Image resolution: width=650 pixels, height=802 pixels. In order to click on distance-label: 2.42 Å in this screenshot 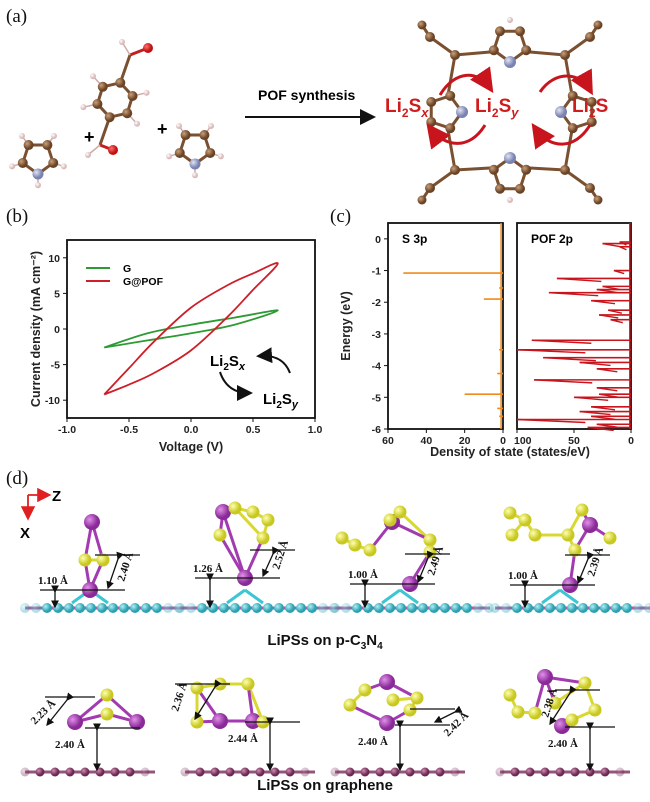, I will do `click(457, 724)`.